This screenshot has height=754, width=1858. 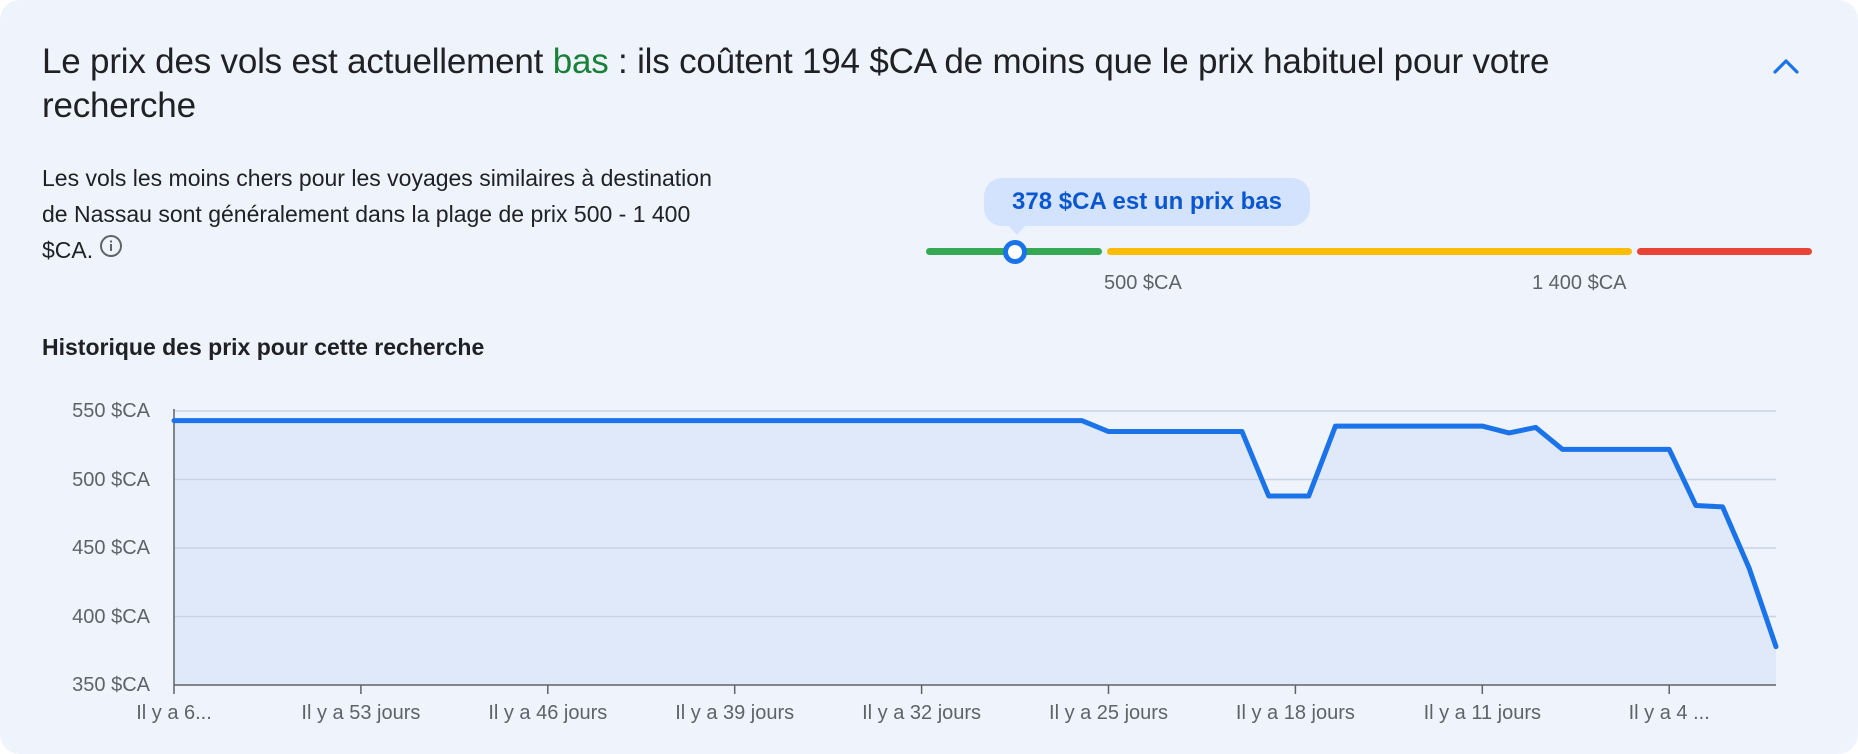 I want to click on current-price-marker, so click(x=1015, y=252).